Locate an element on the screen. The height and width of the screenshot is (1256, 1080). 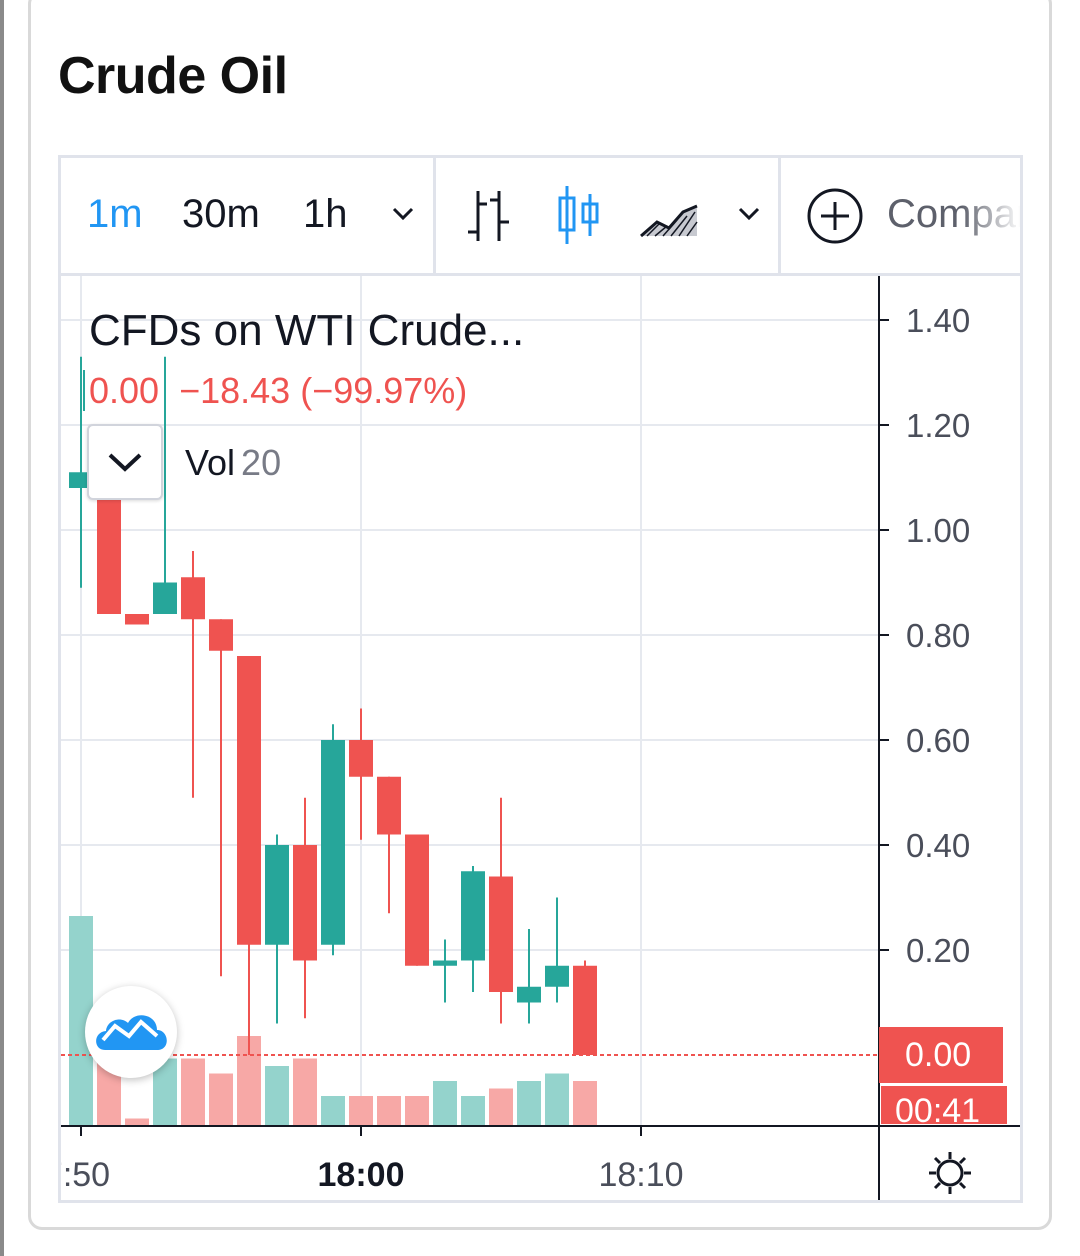
plus-circle-icon is located at coordinates (835, 216).